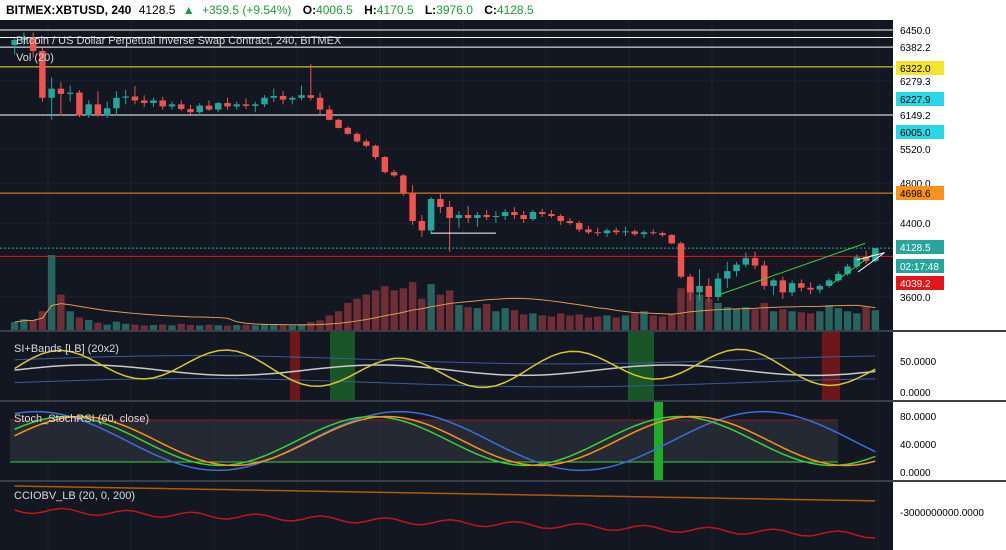 Image resolution: width=1006 pixels, height=550 pixels. I want to click on trendline-green, so click(791, 269).